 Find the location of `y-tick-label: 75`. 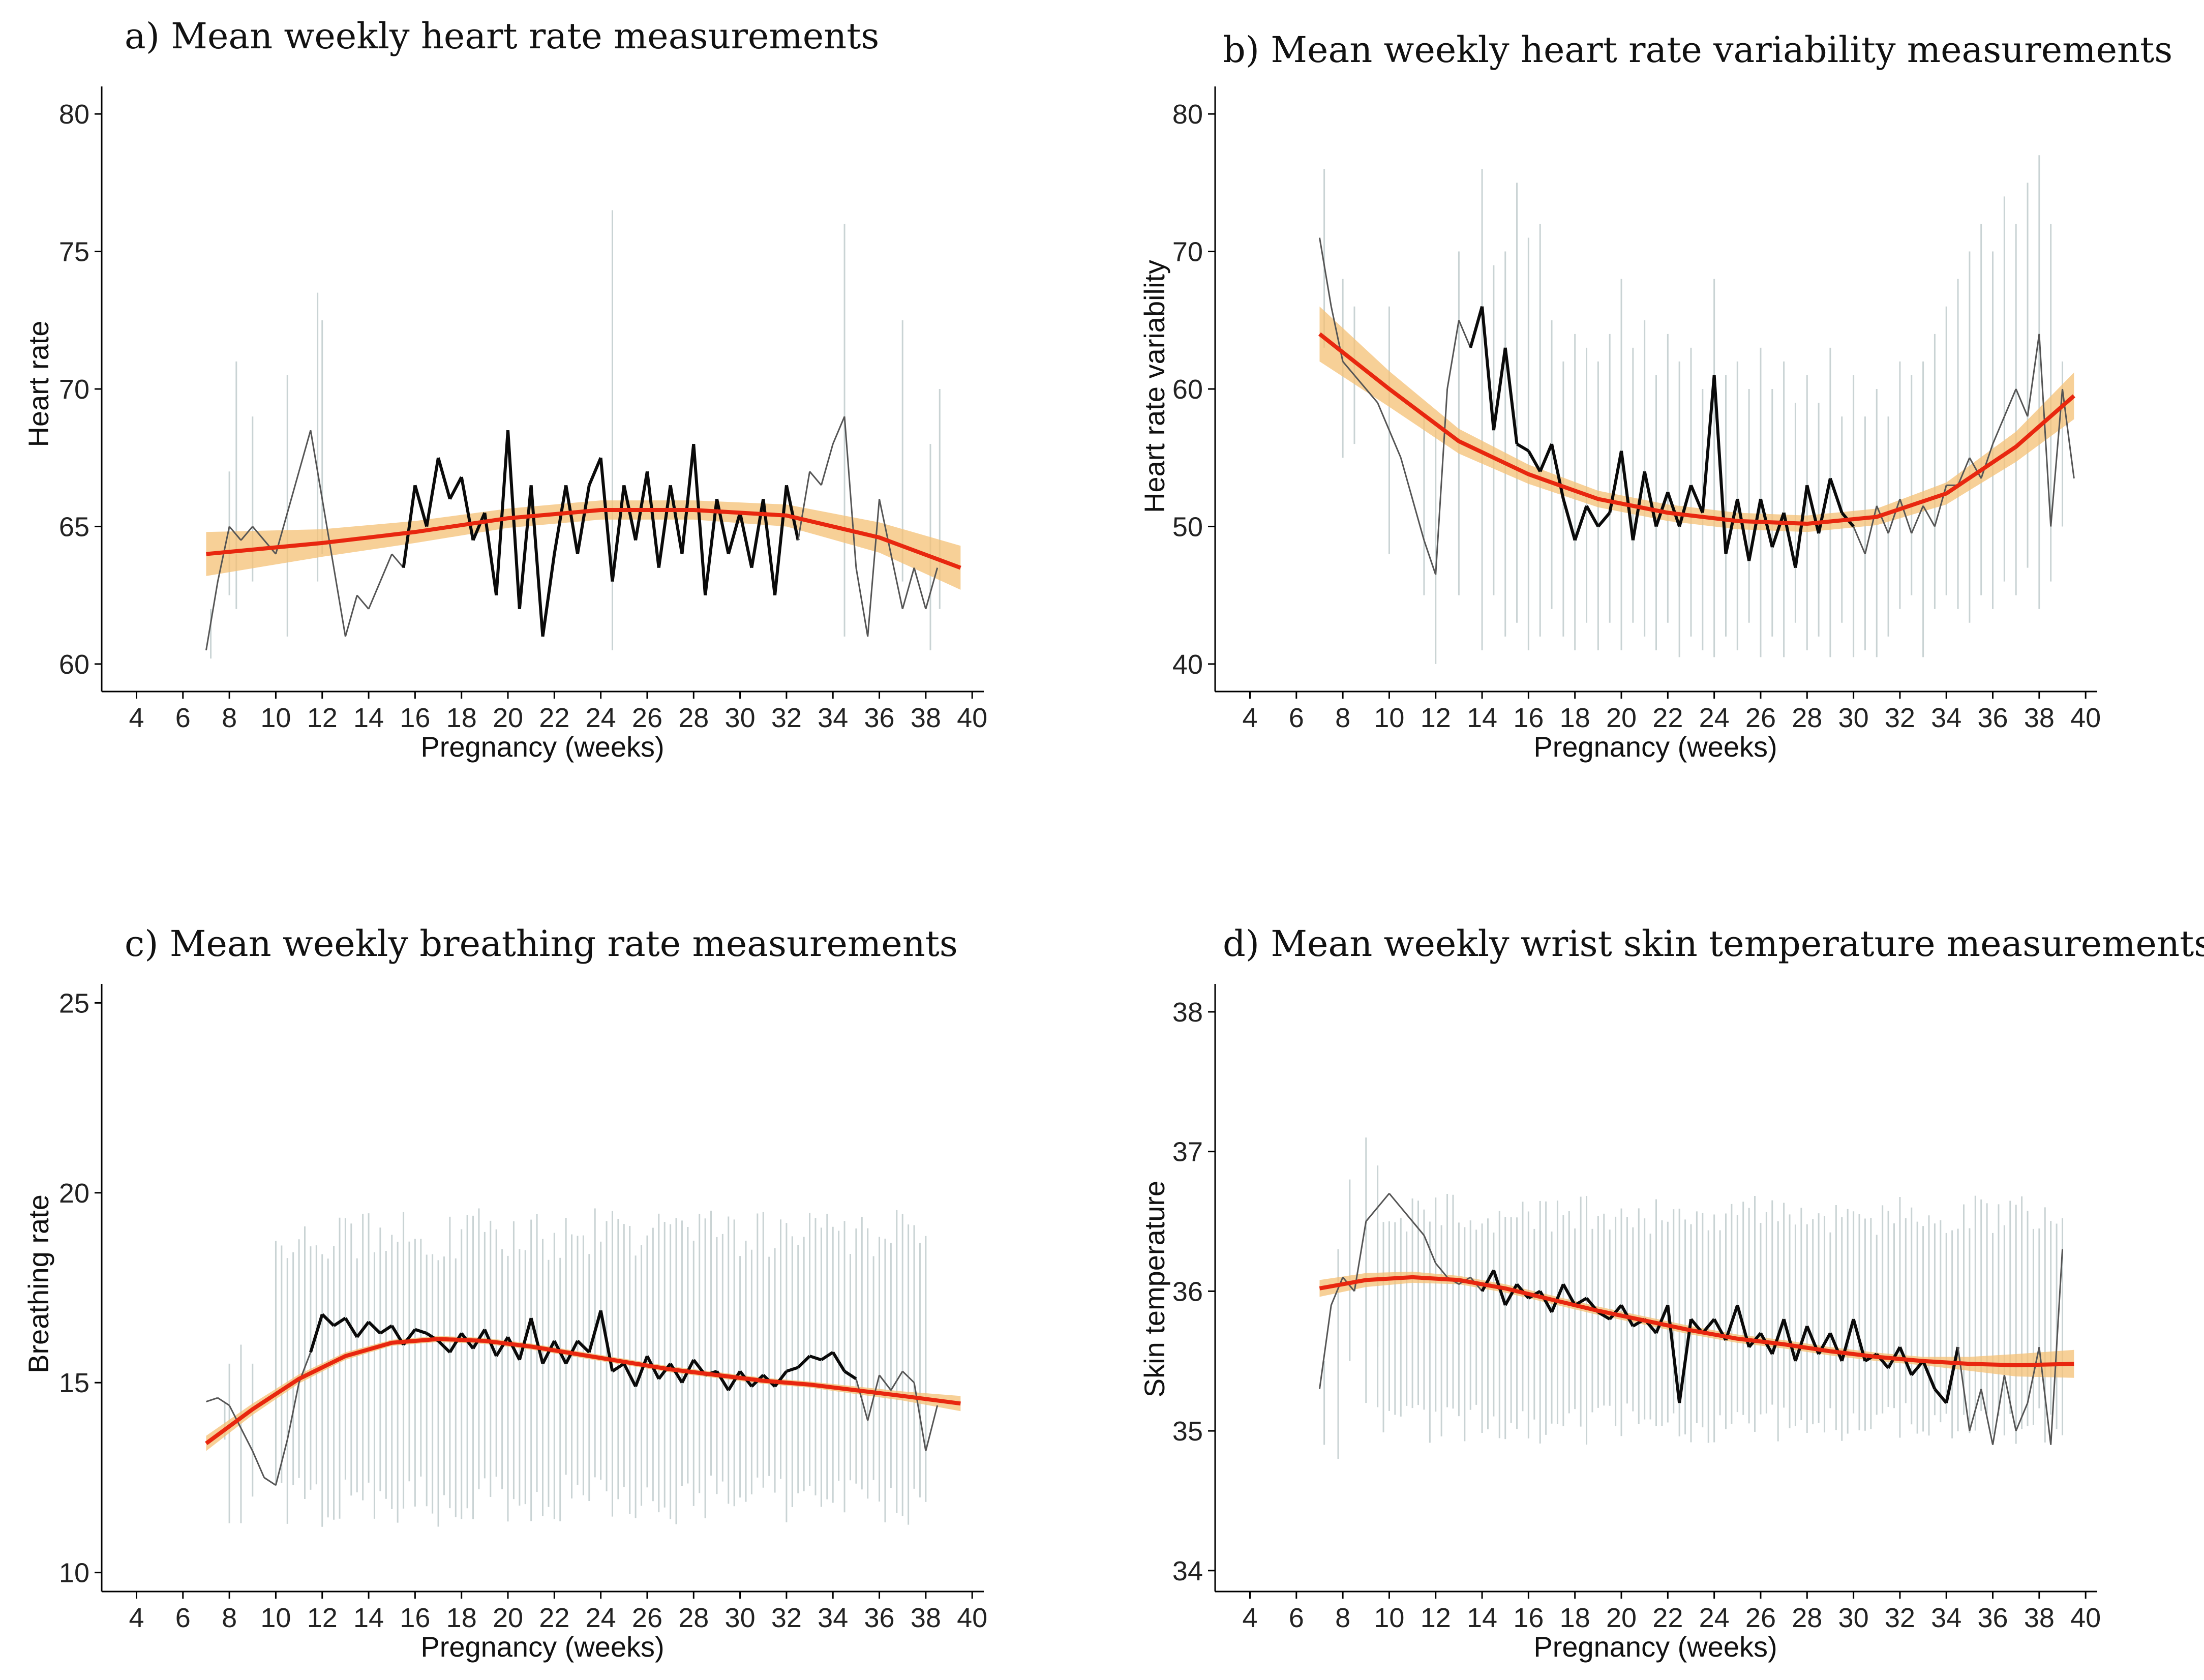

y-tick-label: 75 is located at coordinates (74, 252).